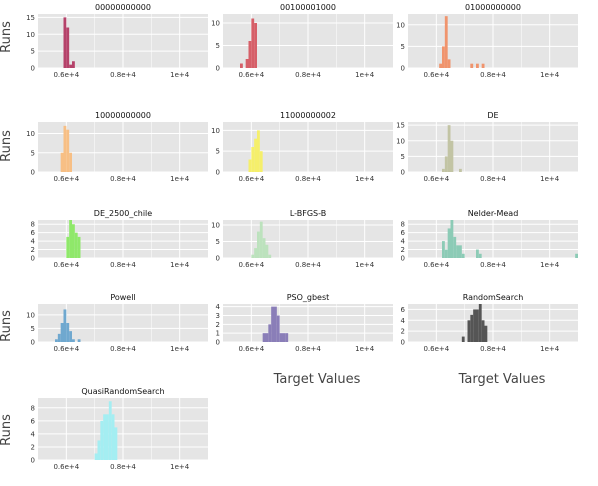  What do you see at coordinates (308, 115) in the screenshot?
I see `panel-title: 11000000002` at bounding box center [308, 115].